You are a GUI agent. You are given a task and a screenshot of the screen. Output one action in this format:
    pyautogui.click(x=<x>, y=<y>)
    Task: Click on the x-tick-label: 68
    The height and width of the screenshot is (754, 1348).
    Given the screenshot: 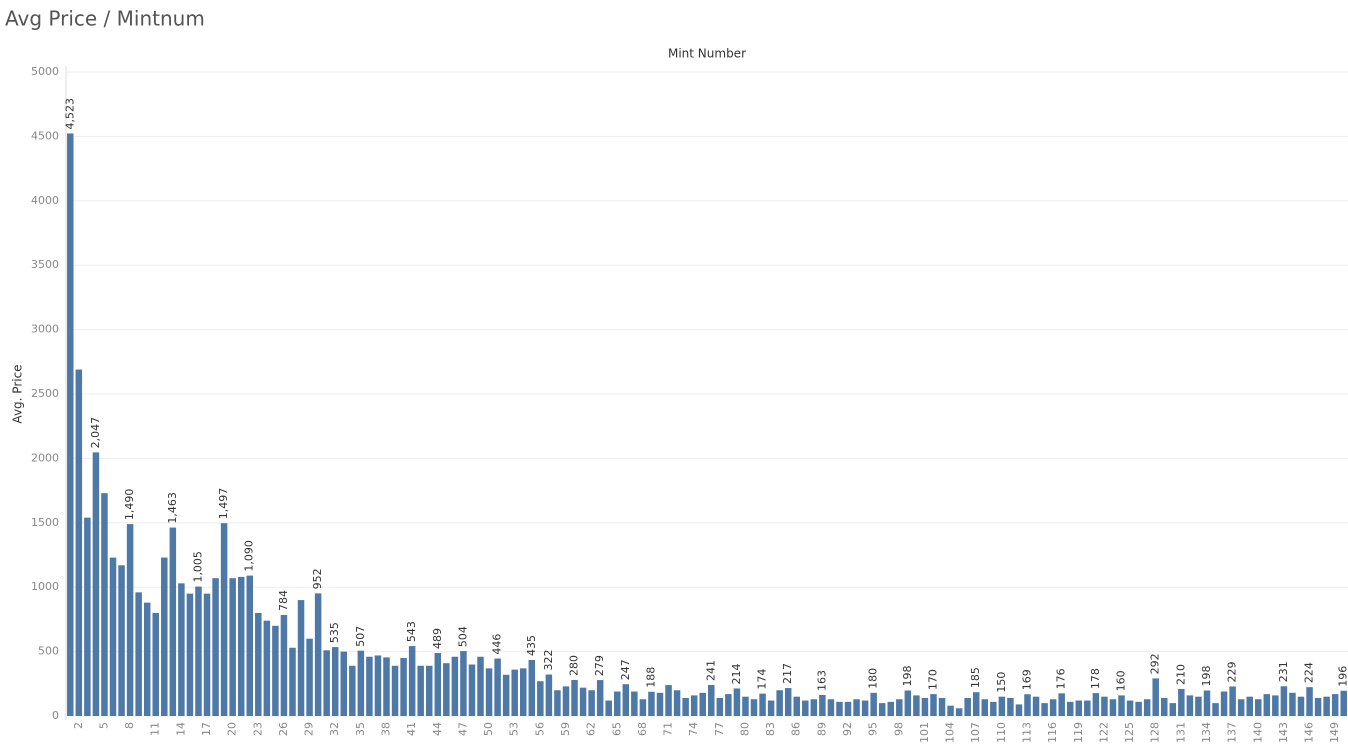 What is the action you would take?
    pyautogui.click(x=642, y=729)
    